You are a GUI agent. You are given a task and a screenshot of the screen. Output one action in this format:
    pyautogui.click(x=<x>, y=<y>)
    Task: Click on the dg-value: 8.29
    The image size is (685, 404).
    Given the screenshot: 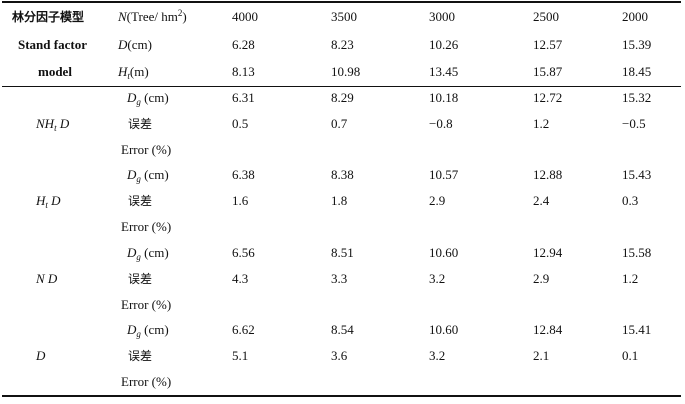 What is the action you would take?
    pyautogui.click(x=342, y=97)
    